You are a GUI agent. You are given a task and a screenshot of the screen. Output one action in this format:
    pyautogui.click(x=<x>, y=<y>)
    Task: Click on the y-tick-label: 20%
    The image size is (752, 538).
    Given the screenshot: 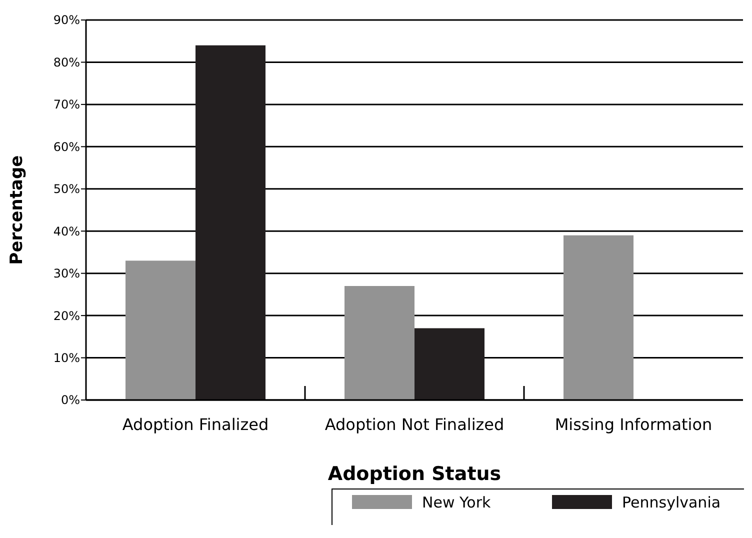 What is the action you would take?
    pyautogui.click(x=66, y=315)
    